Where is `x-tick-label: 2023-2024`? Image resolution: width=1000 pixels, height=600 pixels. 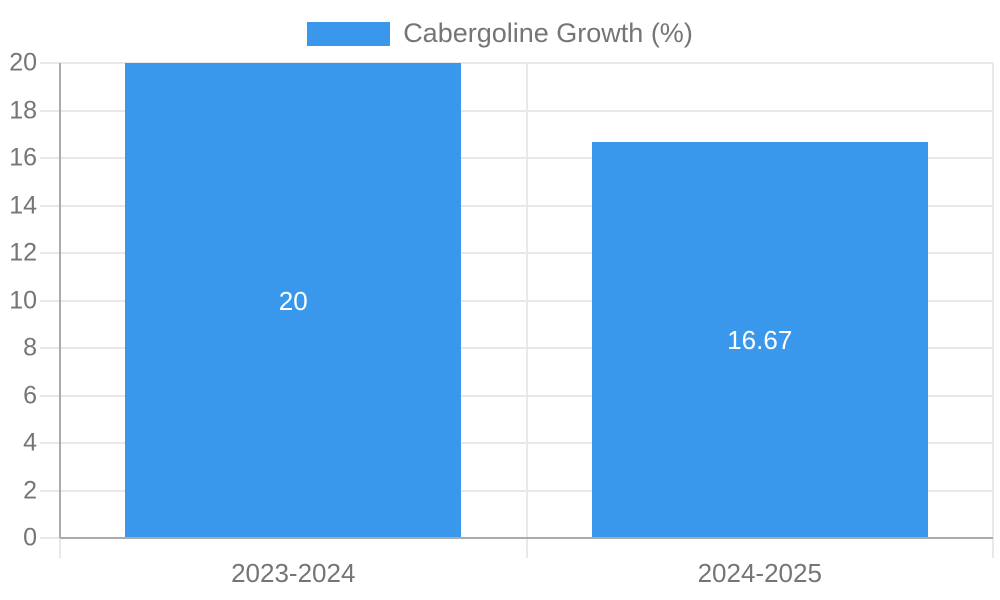 x-tick-label: 2023-2024 is located at coordinates (293, 573).